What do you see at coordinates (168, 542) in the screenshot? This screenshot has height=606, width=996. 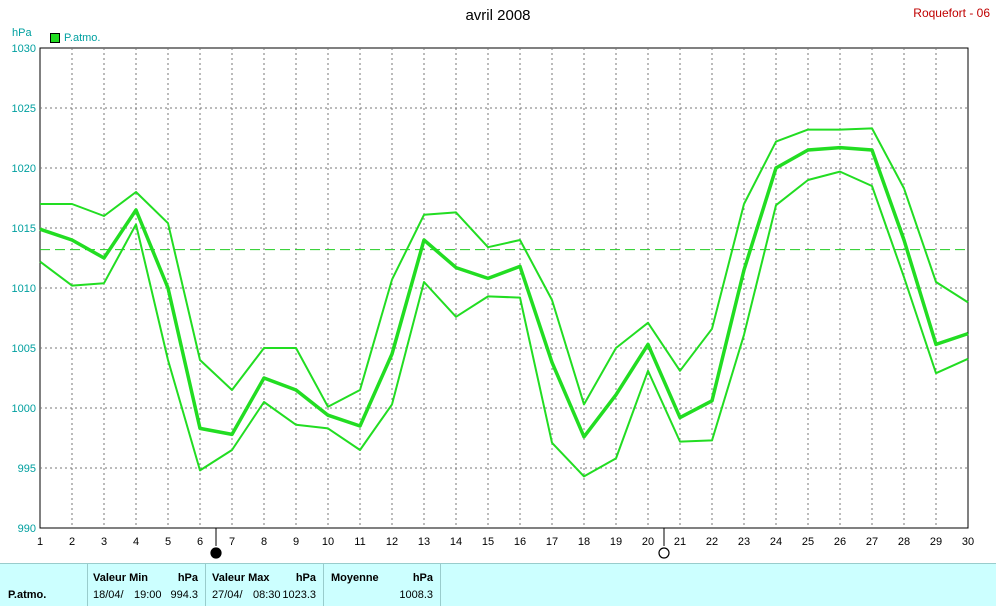 I see `x-tick-label: 5` at bounding box center [168, 542].